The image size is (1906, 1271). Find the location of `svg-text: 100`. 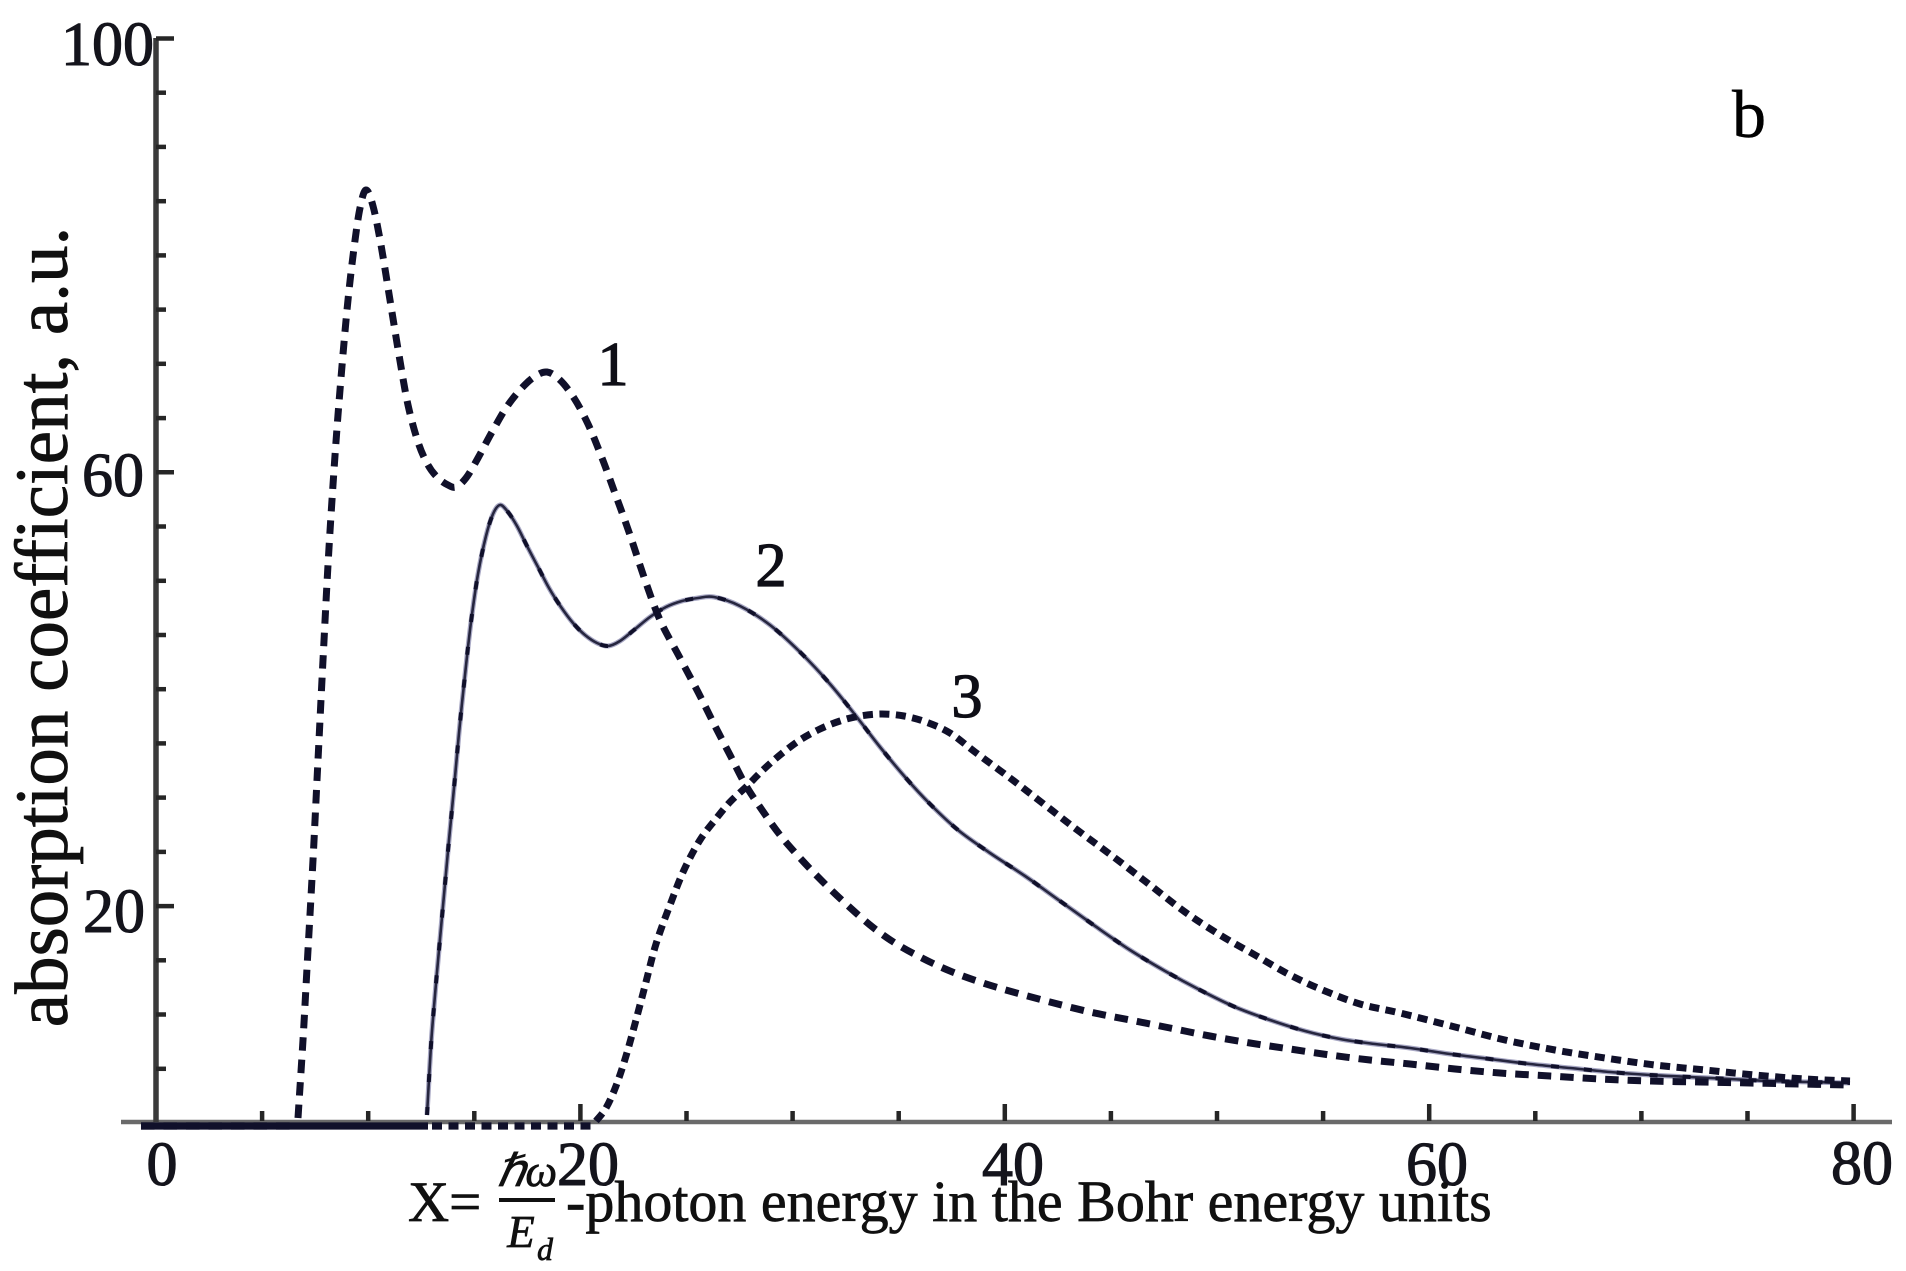

svg-text: 100 is located at coordinates (107, 45).